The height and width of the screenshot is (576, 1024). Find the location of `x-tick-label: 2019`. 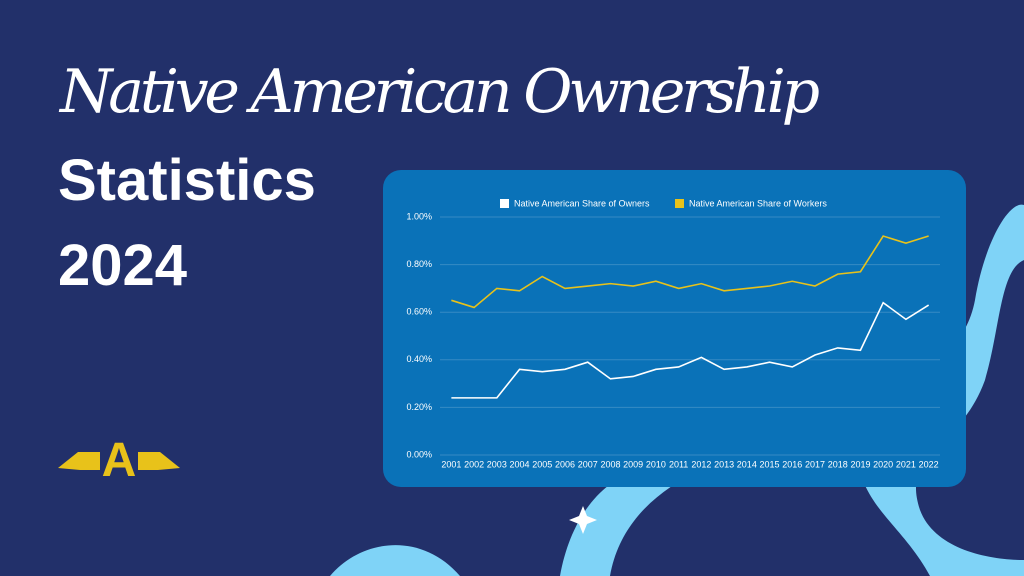

x-tick-label: 2019 is located at coordinates (860, 464).